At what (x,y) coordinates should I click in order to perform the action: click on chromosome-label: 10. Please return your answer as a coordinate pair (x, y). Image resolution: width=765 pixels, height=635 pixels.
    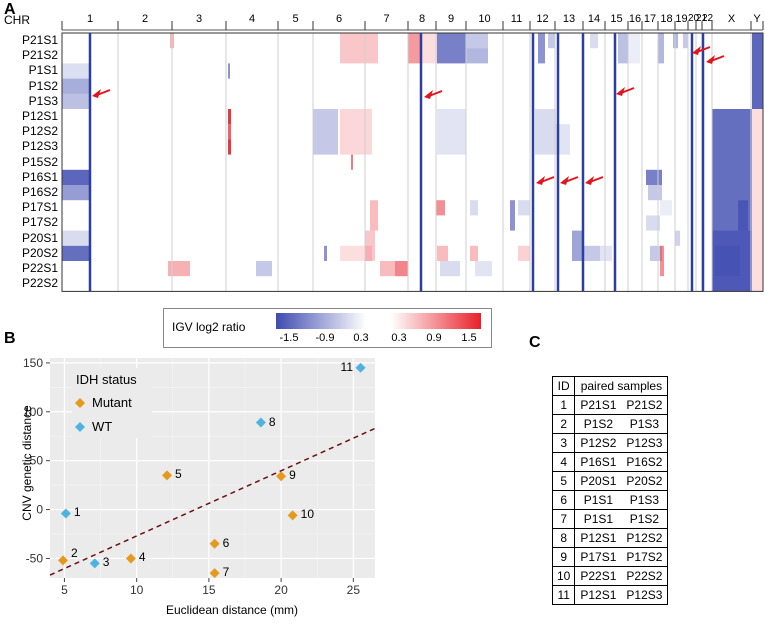
    Looking at the image, I should click on (484, 19).